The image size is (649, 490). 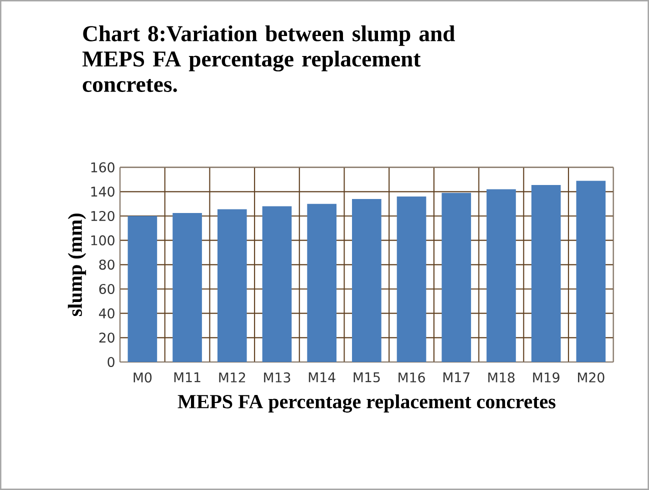 What do you see at coordinates (501, 377) in the screenshot?
I see `x-tick-label: M18` at bounding box center [501, 377].